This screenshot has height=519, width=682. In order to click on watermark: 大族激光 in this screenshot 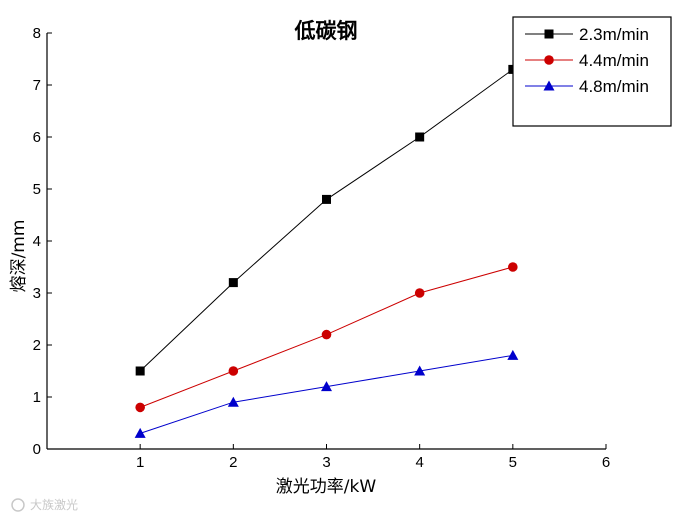, I will do `click(44, 505)`.